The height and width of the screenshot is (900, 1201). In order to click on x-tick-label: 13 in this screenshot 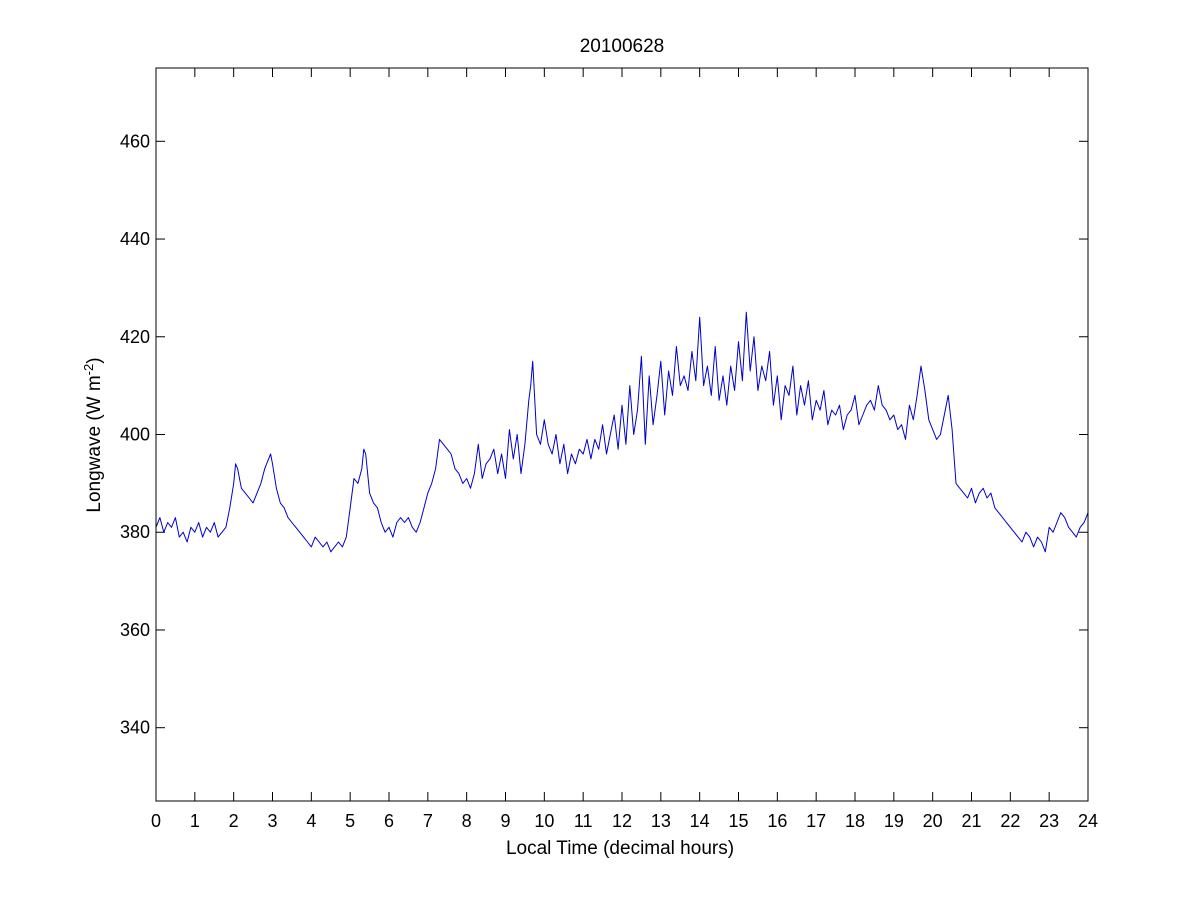, I will do `click(661, 821)`.